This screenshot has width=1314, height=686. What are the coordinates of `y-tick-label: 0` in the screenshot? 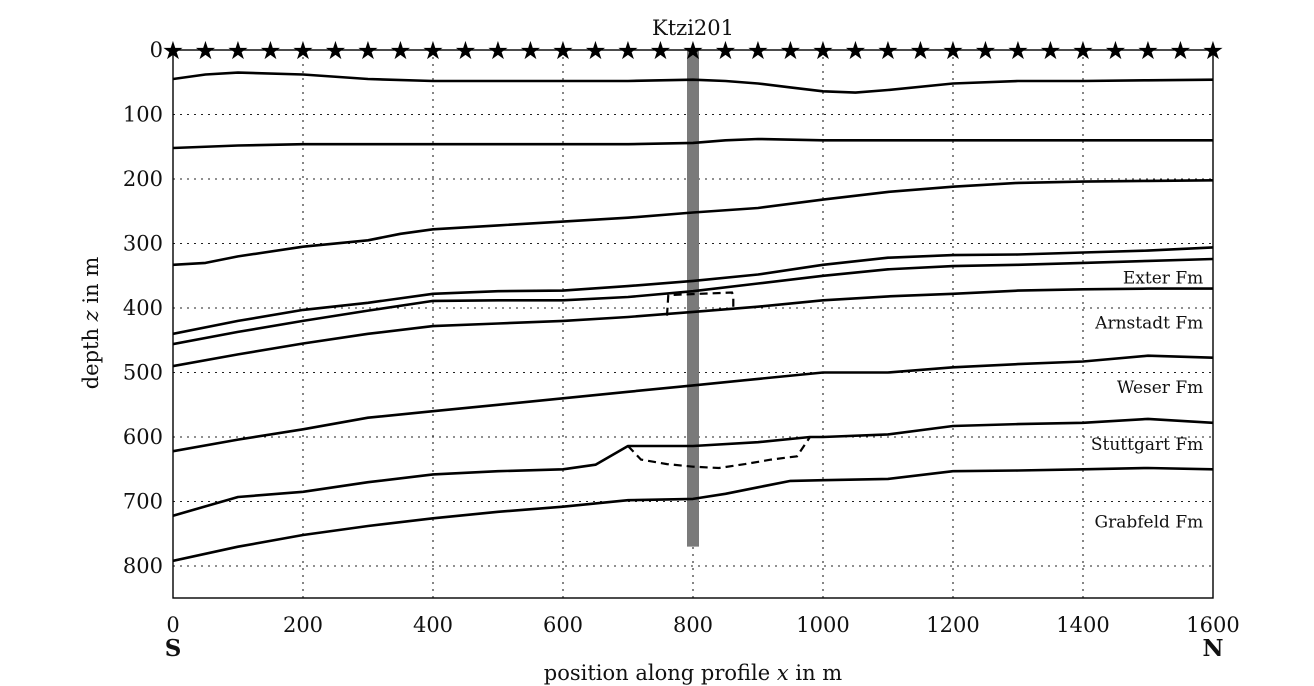 It's located at (156, 50).